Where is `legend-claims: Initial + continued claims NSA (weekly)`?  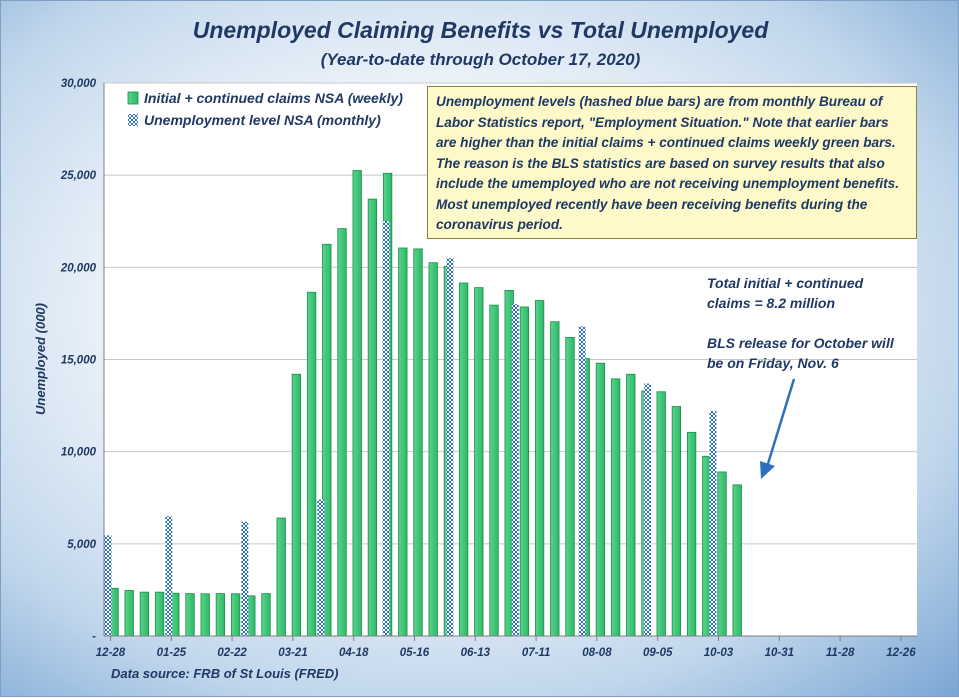 legend-claims: Initial + continued claims NSA (weekly) is located at coordinates (273, 98).